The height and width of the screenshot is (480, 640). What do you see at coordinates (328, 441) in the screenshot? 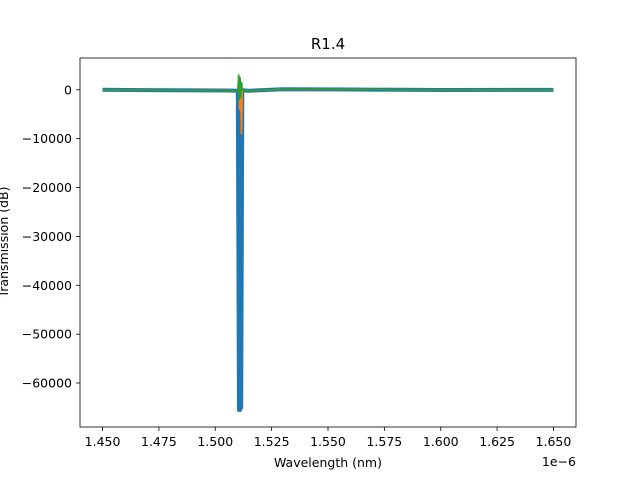
I see `x-tick-label: 1.550` at bounding box center [328, 441].